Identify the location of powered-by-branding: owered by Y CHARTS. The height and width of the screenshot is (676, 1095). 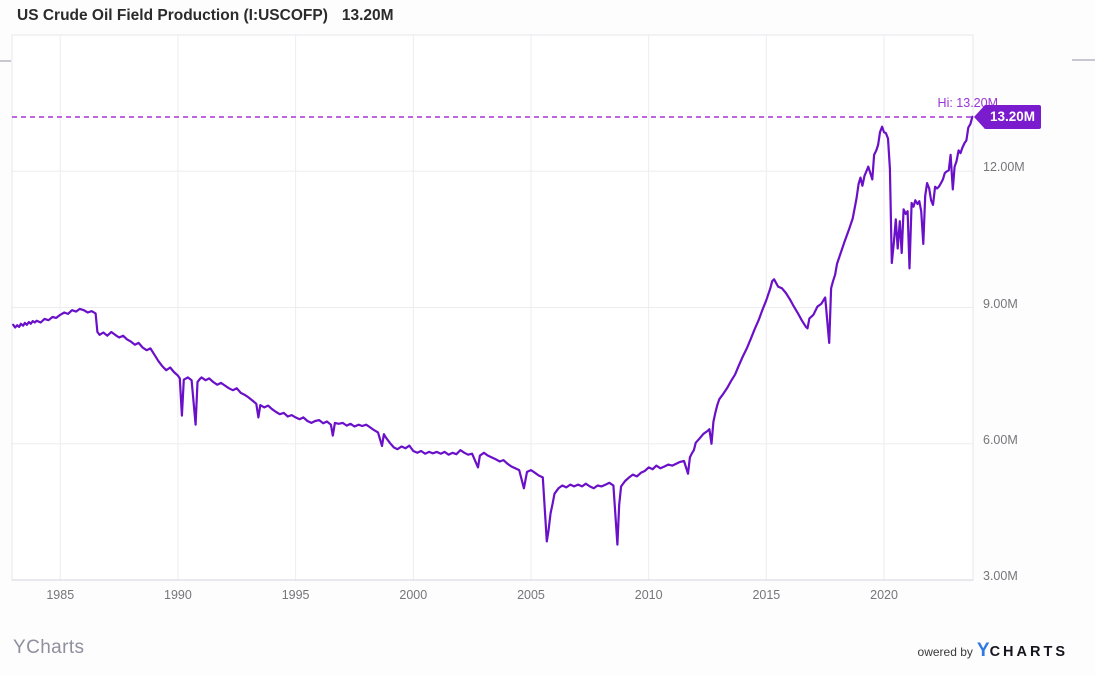
(993, 651).